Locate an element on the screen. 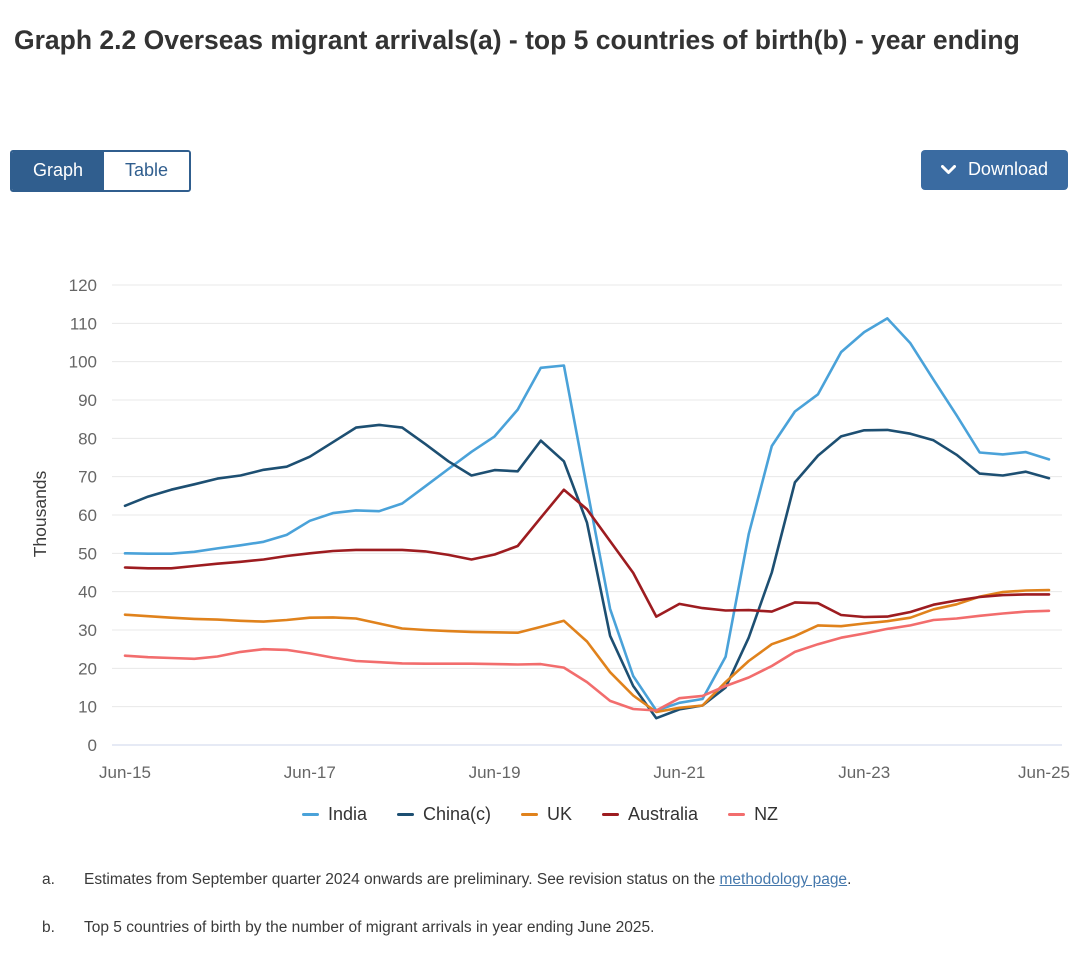  methodology-link: methodology page is located at coordinates (783, 879).